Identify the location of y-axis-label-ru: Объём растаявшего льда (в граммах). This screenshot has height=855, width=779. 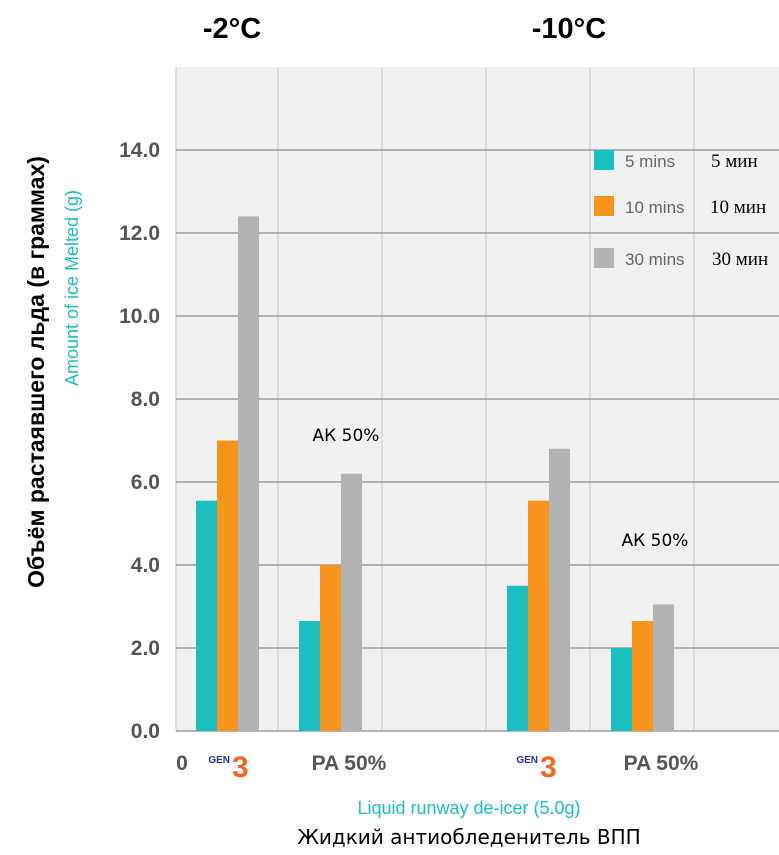
(36, 372).